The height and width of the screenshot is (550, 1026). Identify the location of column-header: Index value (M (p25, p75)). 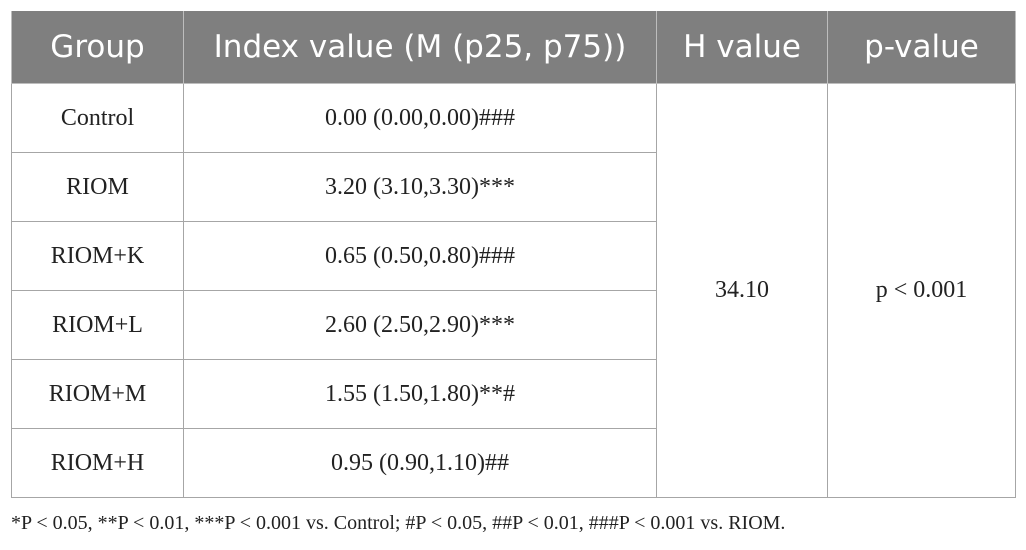
(420, 47).